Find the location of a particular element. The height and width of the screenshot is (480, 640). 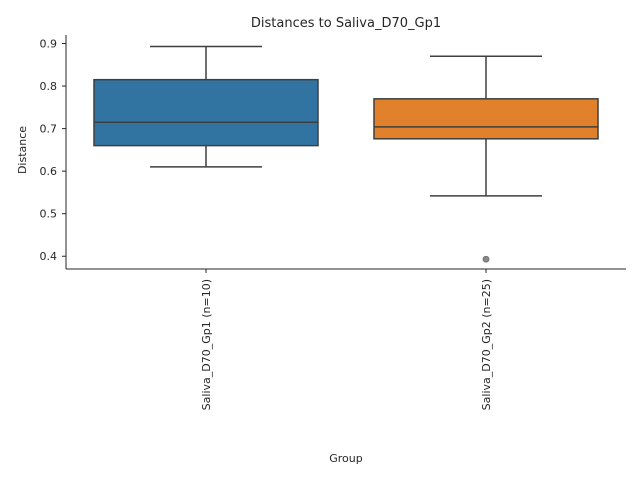

chart-title: Distances to Saliva_D70_Gp1 is located at coordinates (346, 23).